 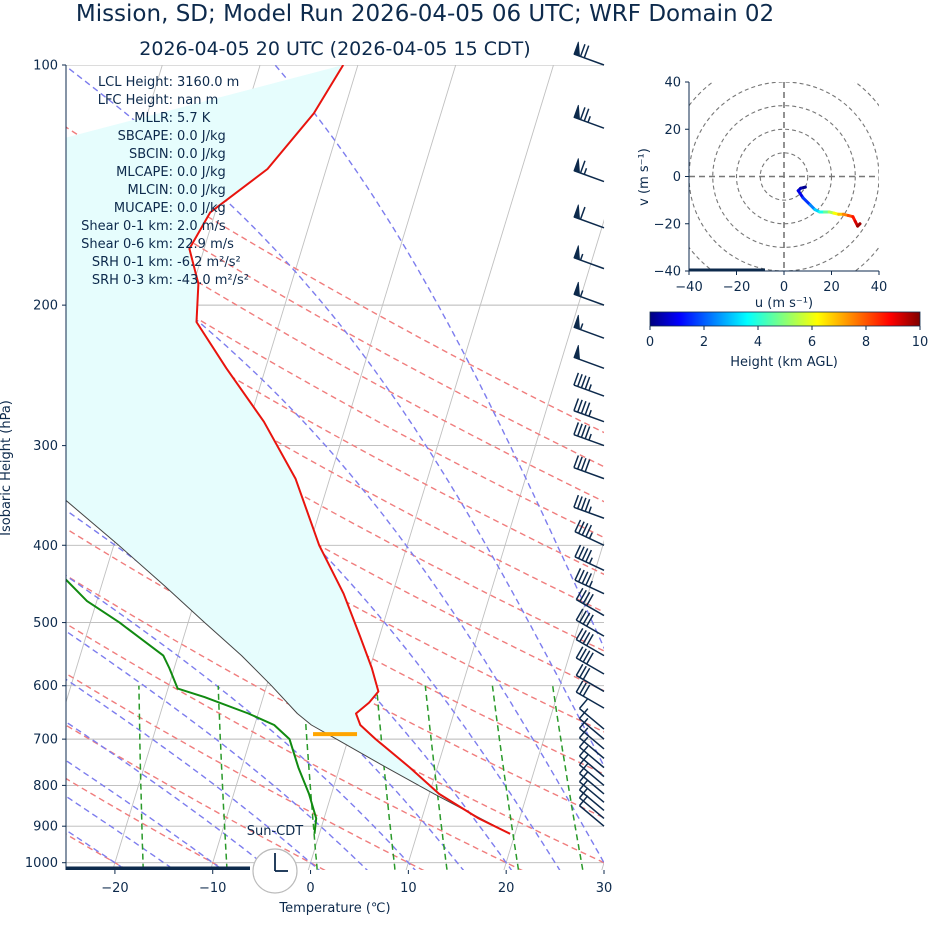 I want to click on hodo-y-tick-label: −20, so click(x=667, y=224).